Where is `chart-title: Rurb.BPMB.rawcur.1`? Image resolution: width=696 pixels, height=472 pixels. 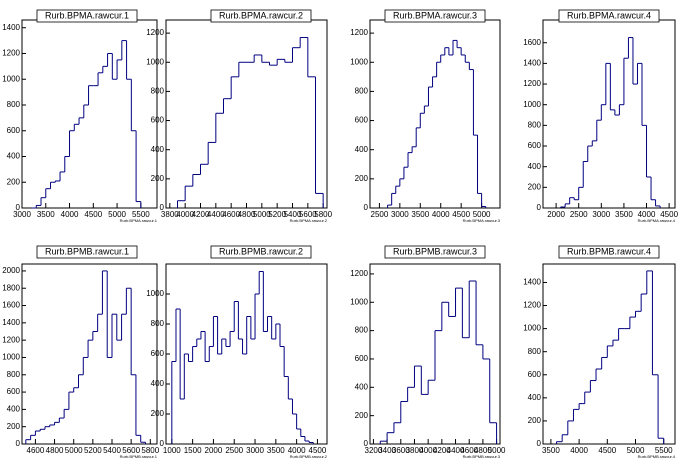
chart-title: Rurb.BPMB.rawcur.1 is located at coordinates (87, 251).